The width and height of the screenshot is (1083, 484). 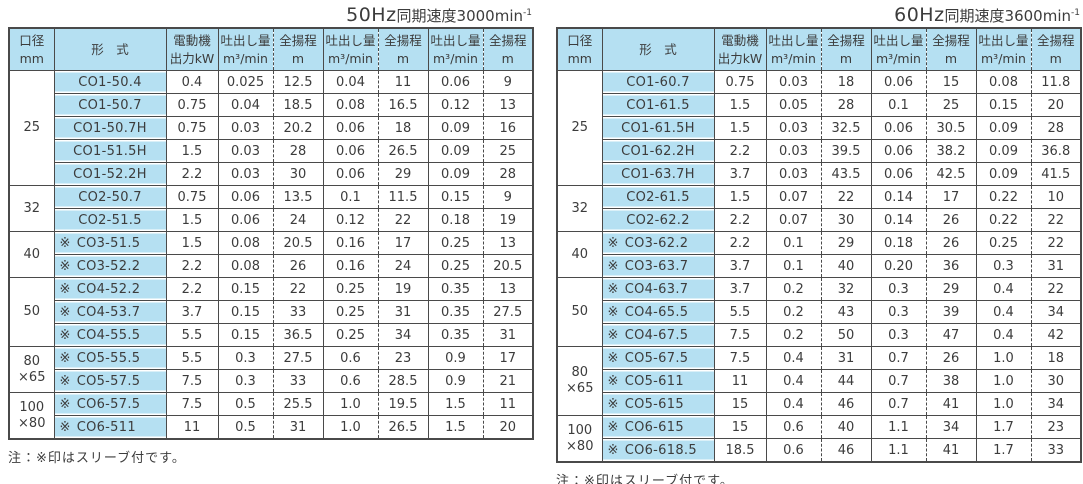 What do you see at coordinates (846, 174) in the screenshot?
I see `cell-total-head: 43.5` at bounding box center [846, 174].